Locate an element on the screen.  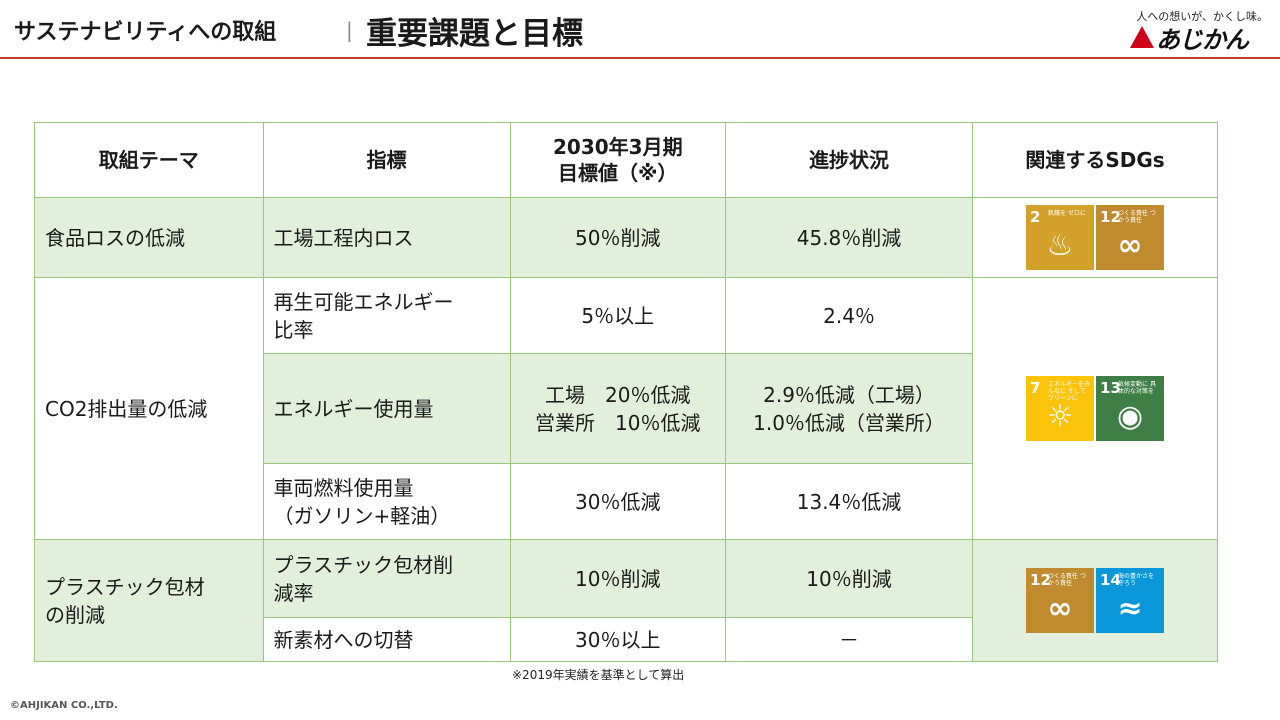
sdg-2-badge: 2 飢餓を ゼロに ♨ is located at coordinates (1060, 237).